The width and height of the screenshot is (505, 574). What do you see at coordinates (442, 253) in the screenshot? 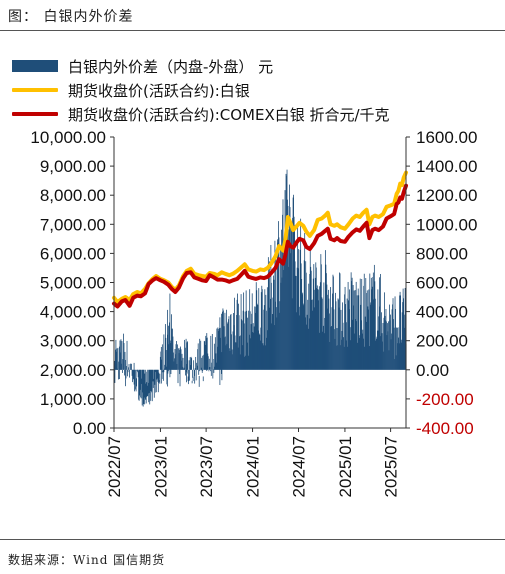
I see `right-tick-label: 800.00` at bounding box center [442, 253].